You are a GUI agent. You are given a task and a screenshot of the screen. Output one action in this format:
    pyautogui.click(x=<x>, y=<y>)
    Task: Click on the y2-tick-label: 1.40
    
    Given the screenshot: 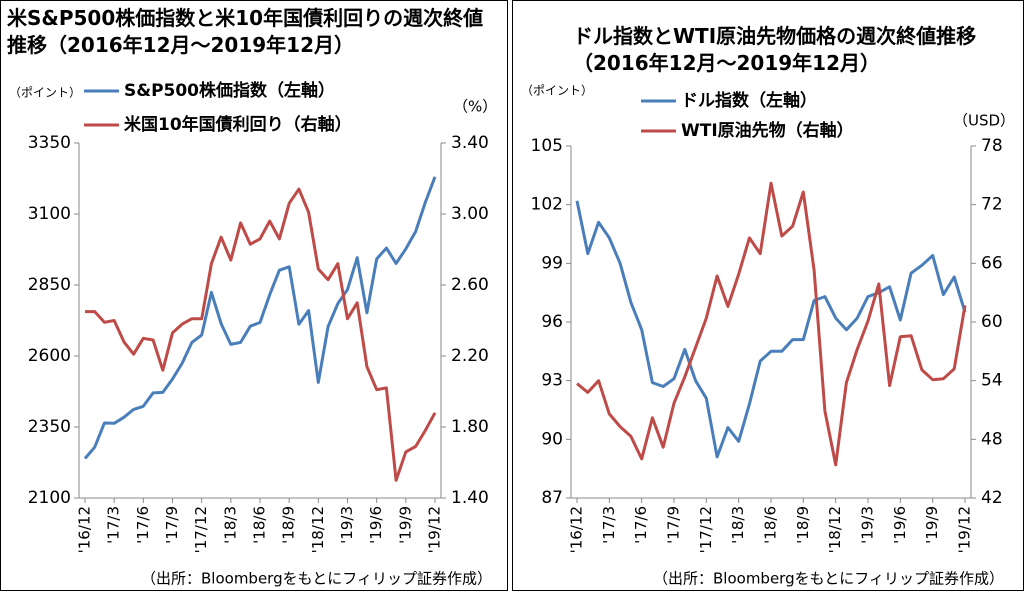 What is the action you would take?
    pyautogui.click(x=470, y=498)
    